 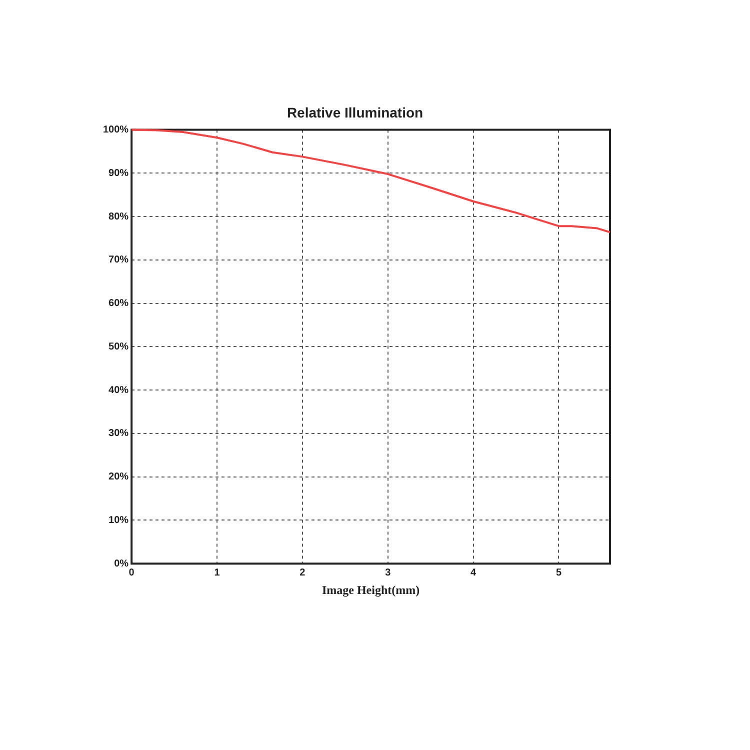 What do you see at coordinates (118, 216) in the screenshot?
I see `y-tick-label: 80%` at bounding box center [118, 216].